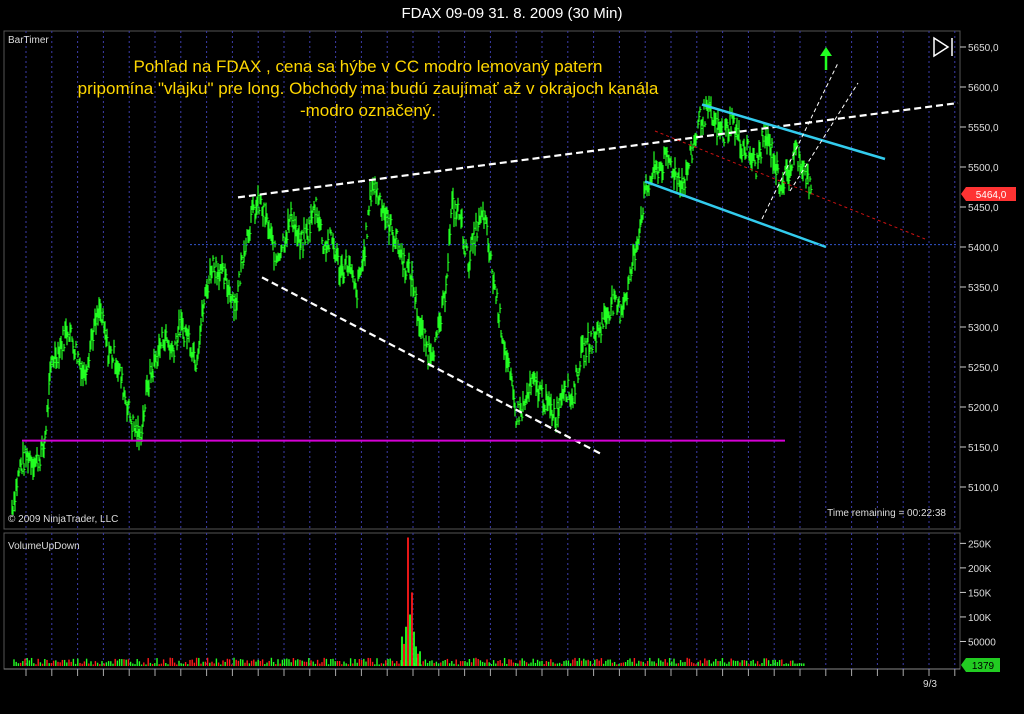 The height and width of the screenshot is (714, 1024). What do you see at coordinates (980, 569) in the screenshot?
I see `volume-tick-label: 200K` at bounding box center [980, 569].